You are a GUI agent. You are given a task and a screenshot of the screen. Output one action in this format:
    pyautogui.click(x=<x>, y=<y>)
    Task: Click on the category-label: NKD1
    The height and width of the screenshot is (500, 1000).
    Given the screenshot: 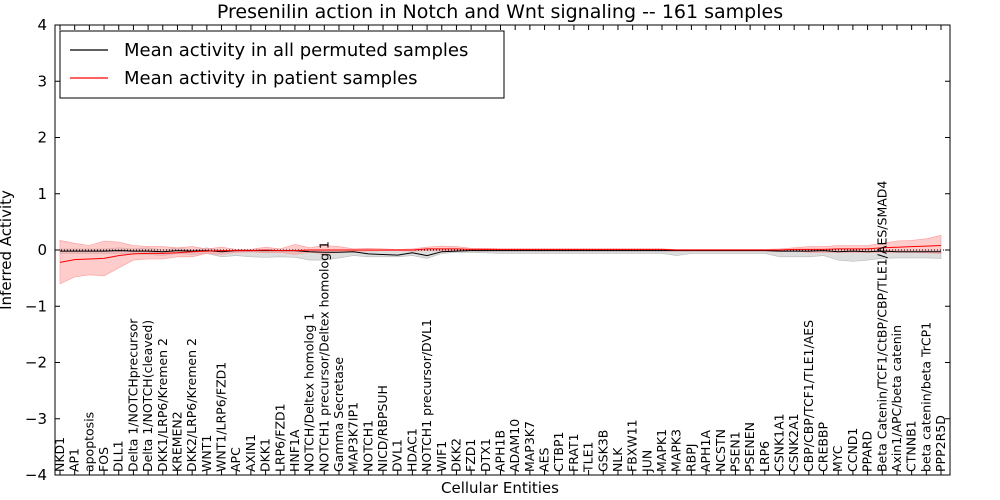 What is the action you would take?
    pyautogui.click(x=59, y=454)
    